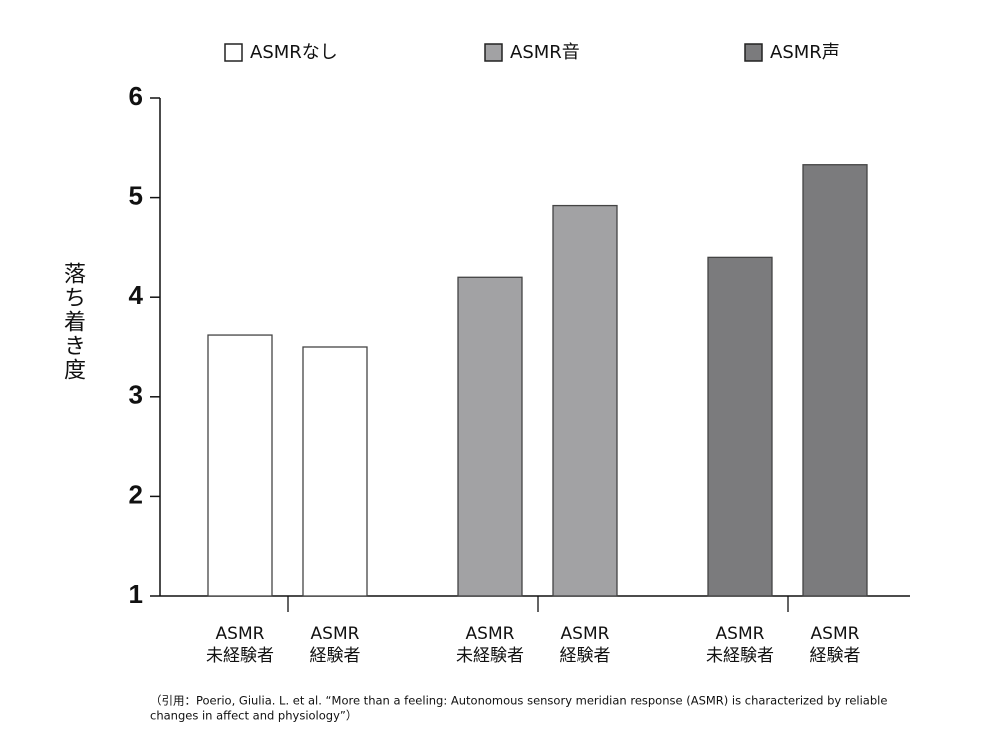  Describe the element at coordinates (136, 96) in the screenshot. I see `y-tick-label: 6` at that location.